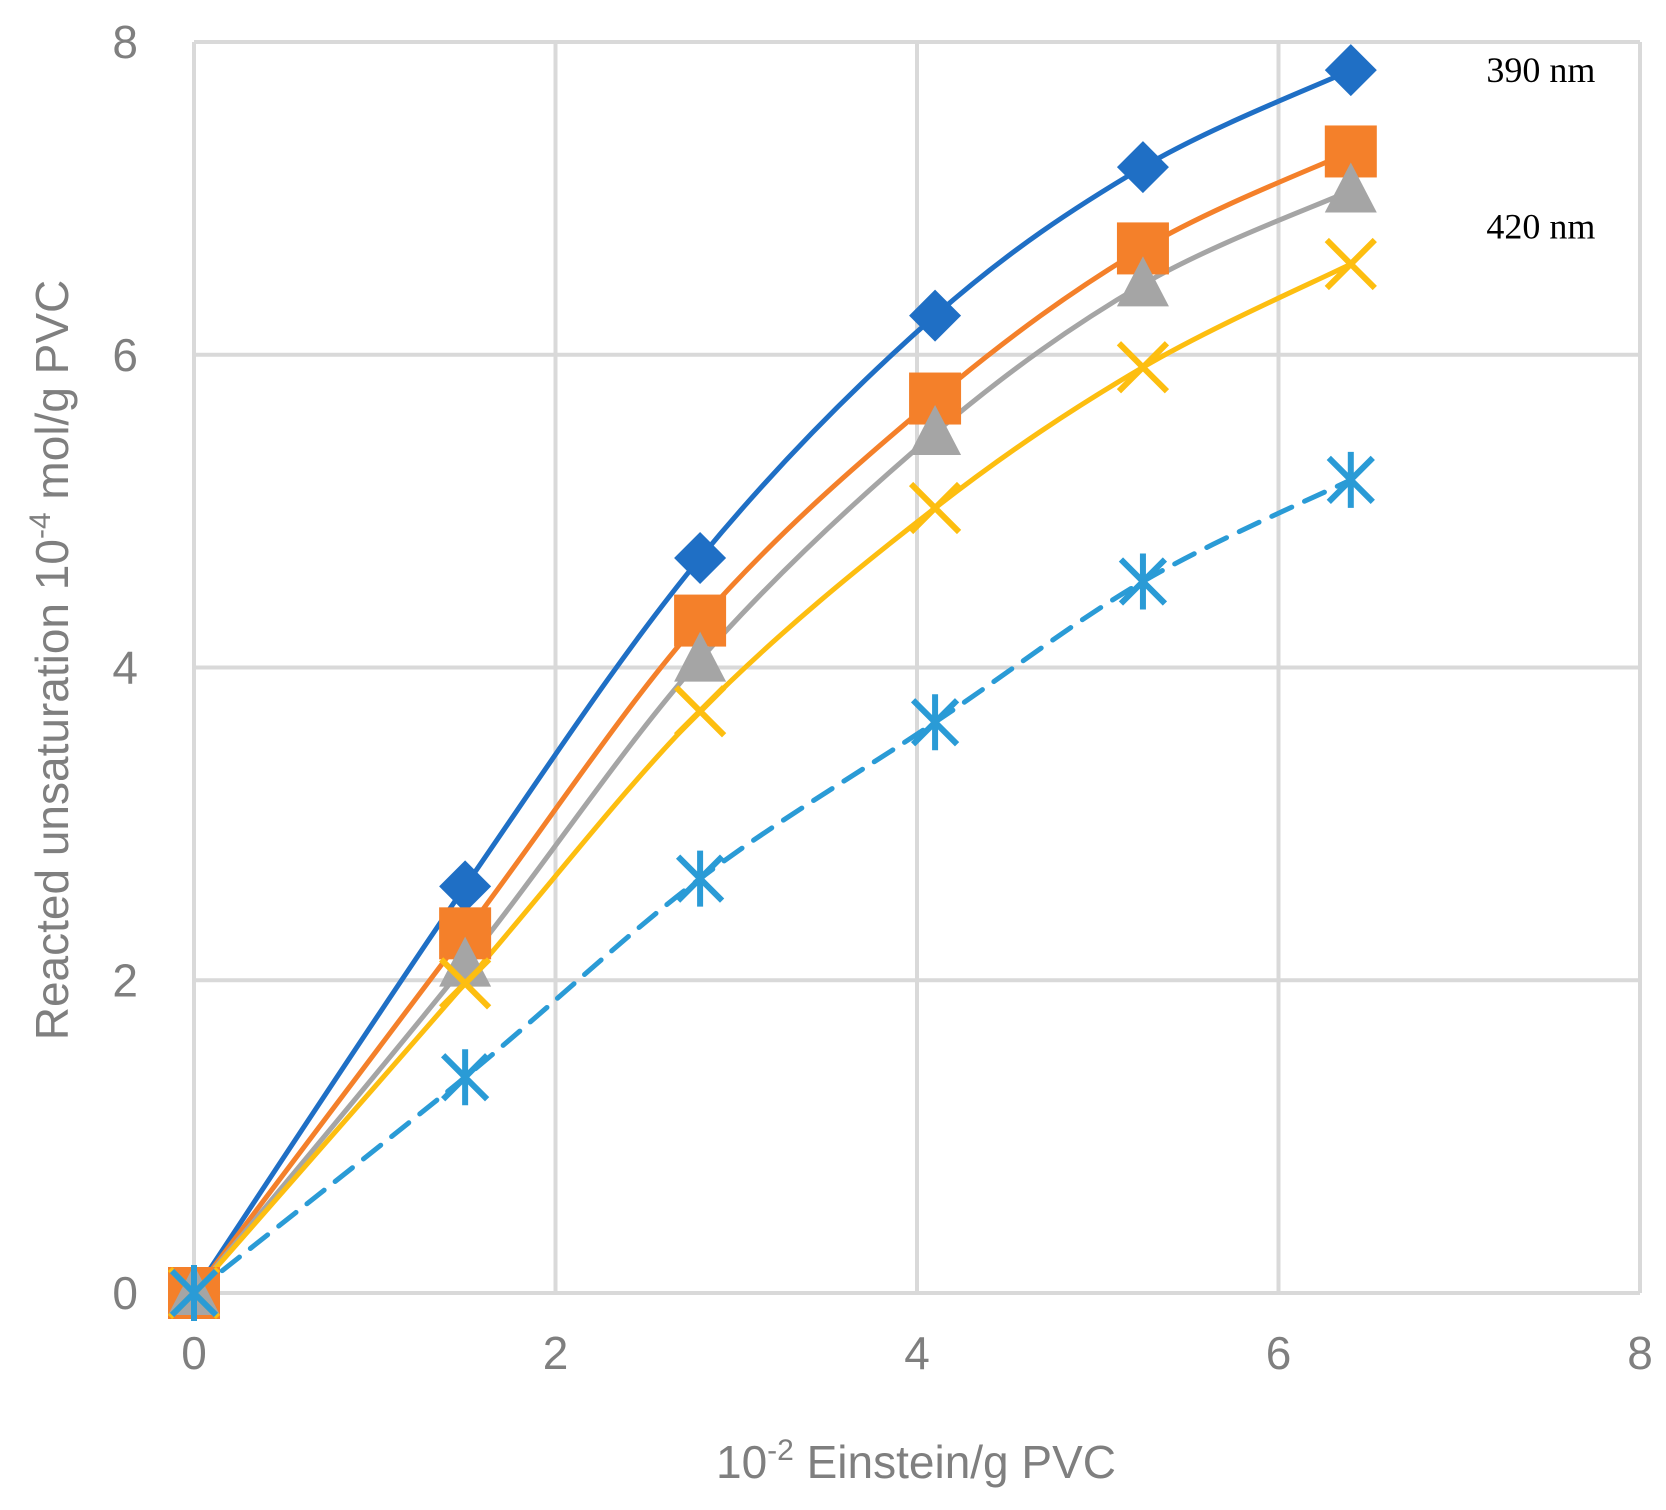  I want to click on y-axis-title: Reacted unsaturation 10-4 mol/g PVC, so click(51, 660).